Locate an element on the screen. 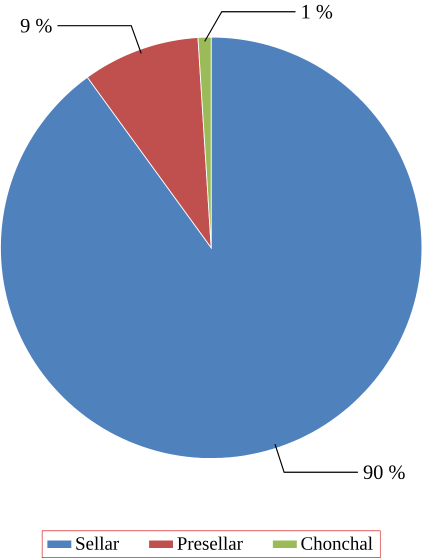 The image size is (422, 558). legend-label: Chonchal is located at coordinates (336, 543).